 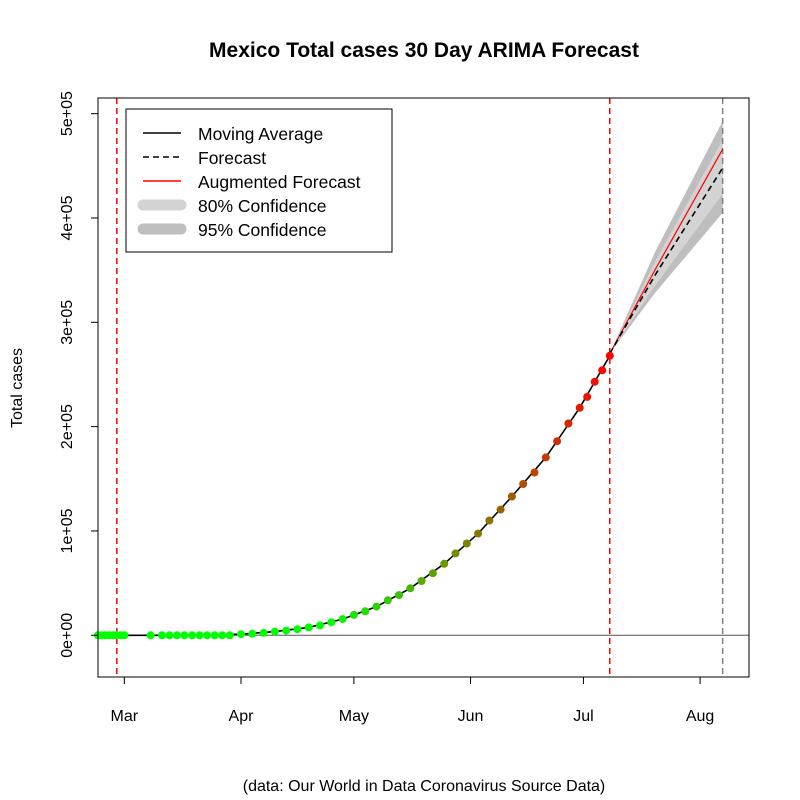 I want to click on x-tick-label: Jun, so click(x=471, y=716).